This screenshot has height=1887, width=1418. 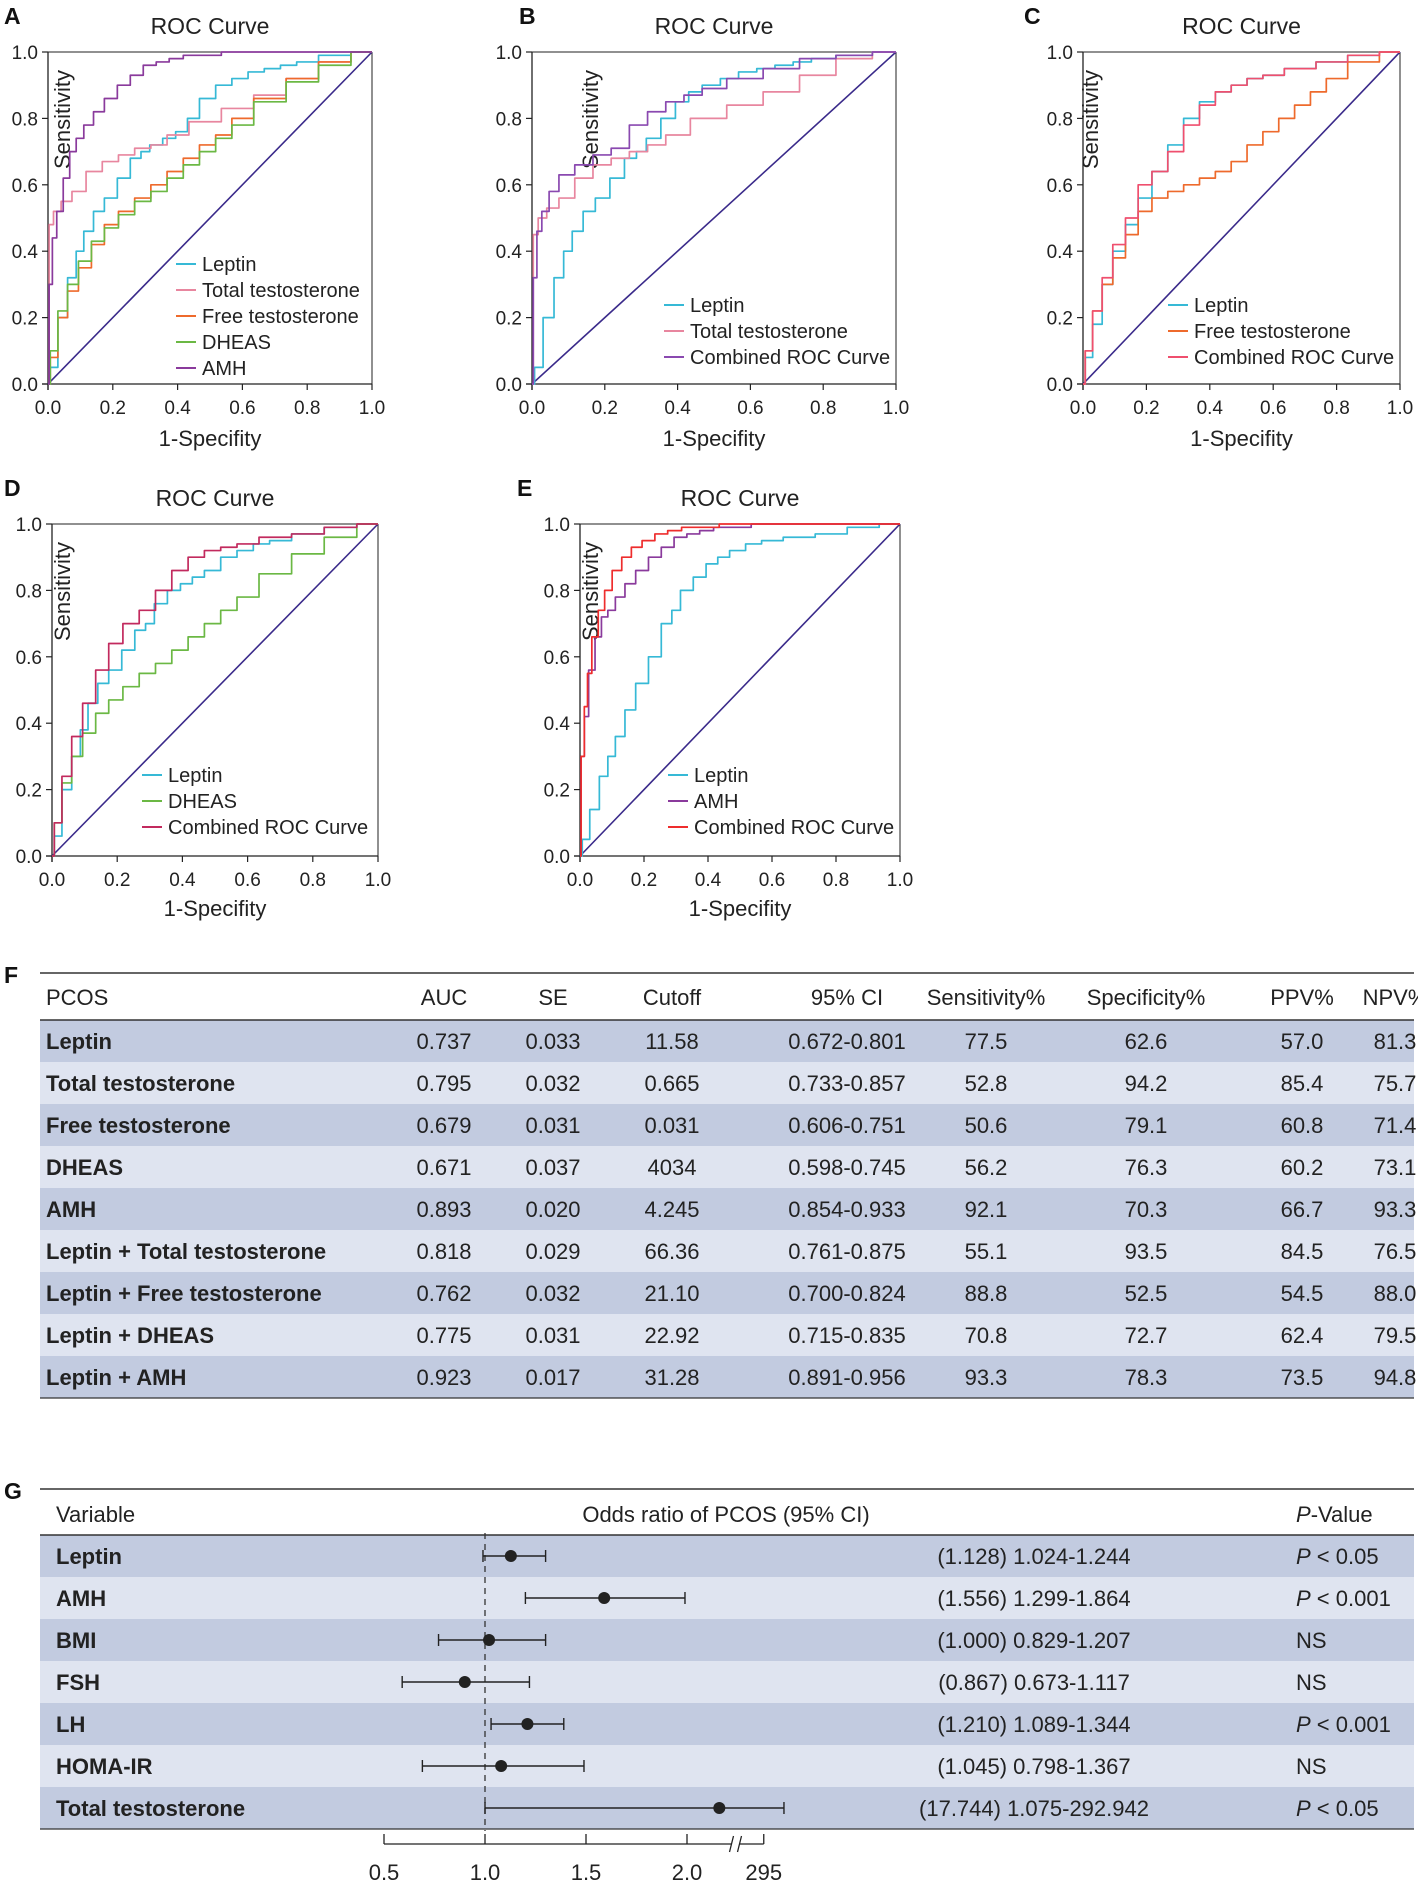 What do you see at coordinates (687, 1872) in the screenshot?
I see `forest-x-tick-label: 2.0` at bounding box center [687, 1872].